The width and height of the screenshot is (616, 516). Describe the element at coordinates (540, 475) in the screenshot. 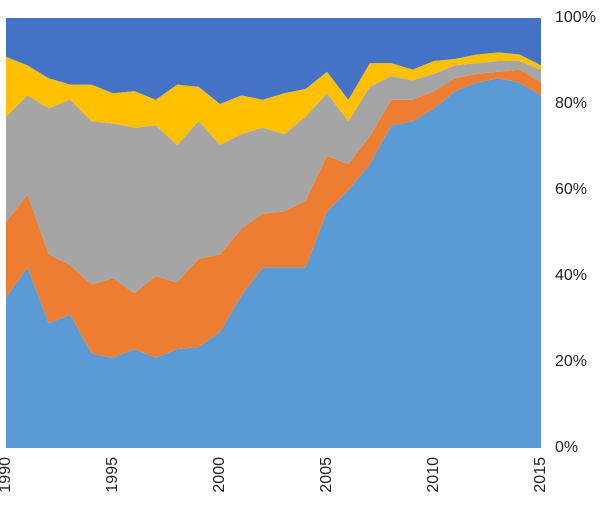

I see `x-tick-label: 2015` at that location.